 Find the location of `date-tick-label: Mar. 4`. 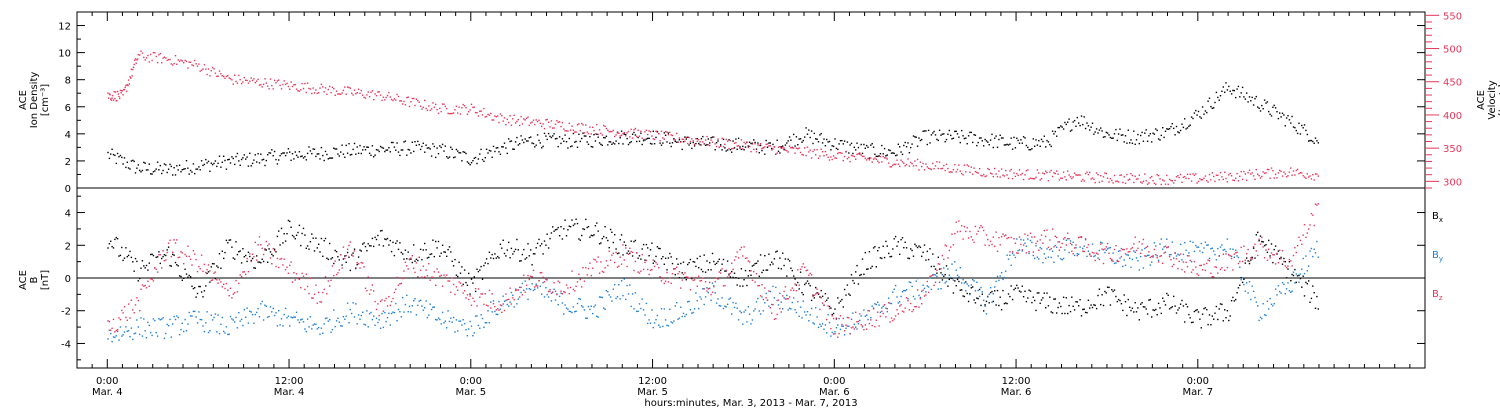

date-tick-label: Mar. 4 is located at coordinates (289, 392).